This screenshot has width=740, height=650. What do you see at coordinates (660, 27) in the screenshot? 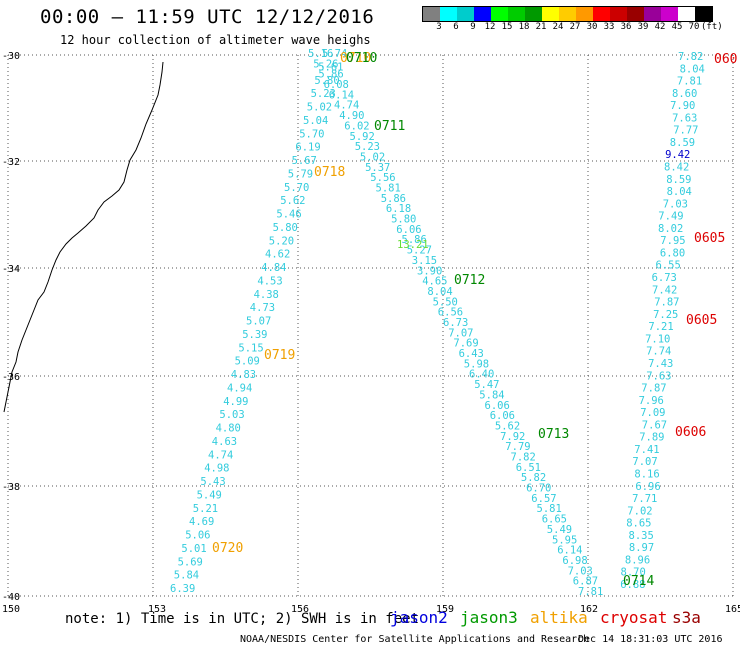
I see `colorbar-label: 42` at bounding box center [660, 27].